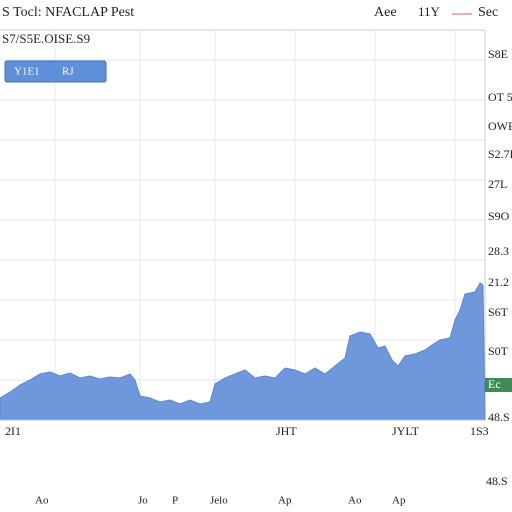 This screenshot has width=512, height=512. Describe the element at coordinates (27, 72) in the screenshot. I see `button-label: Y1E1` at that location.